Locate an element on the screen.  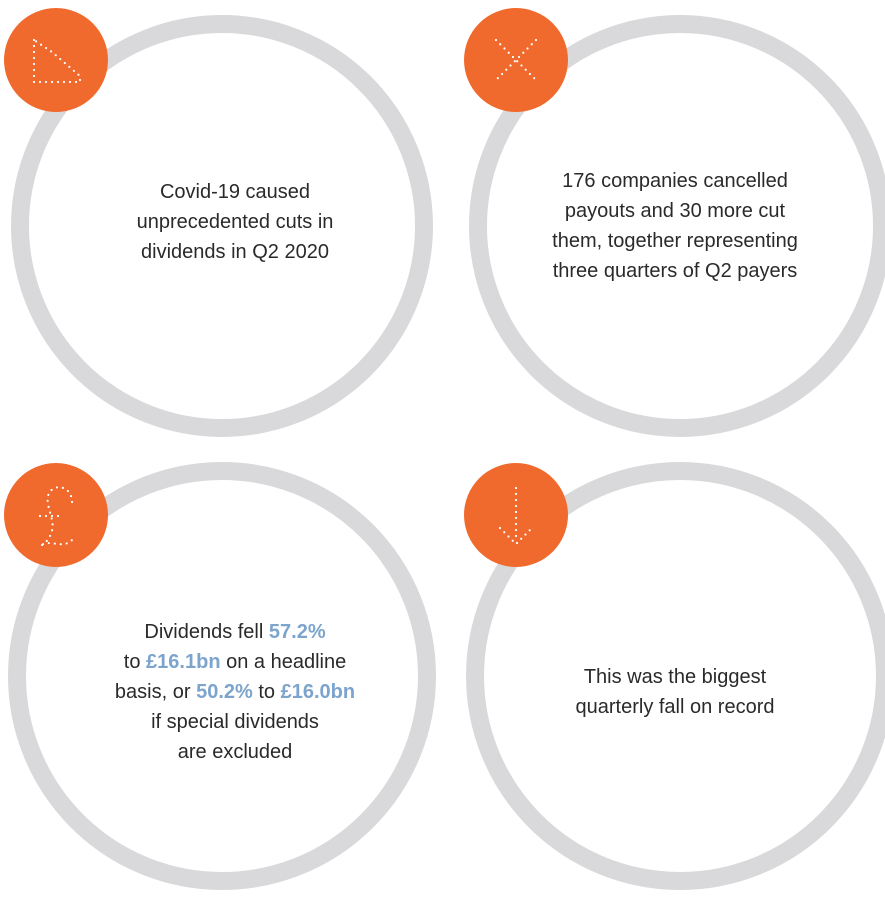
highlight: 57.2% is located at coordinates (297, 632).